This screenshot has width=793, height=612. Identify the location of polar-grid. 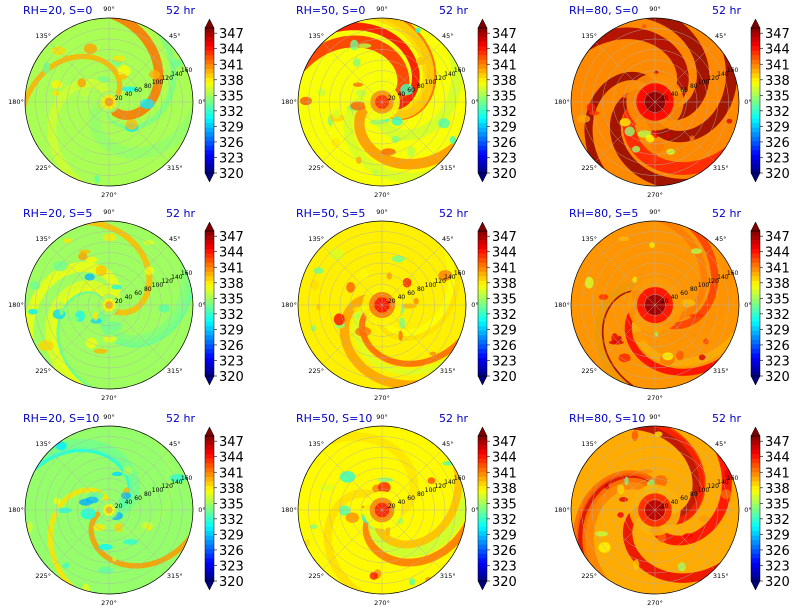
(382, 510).